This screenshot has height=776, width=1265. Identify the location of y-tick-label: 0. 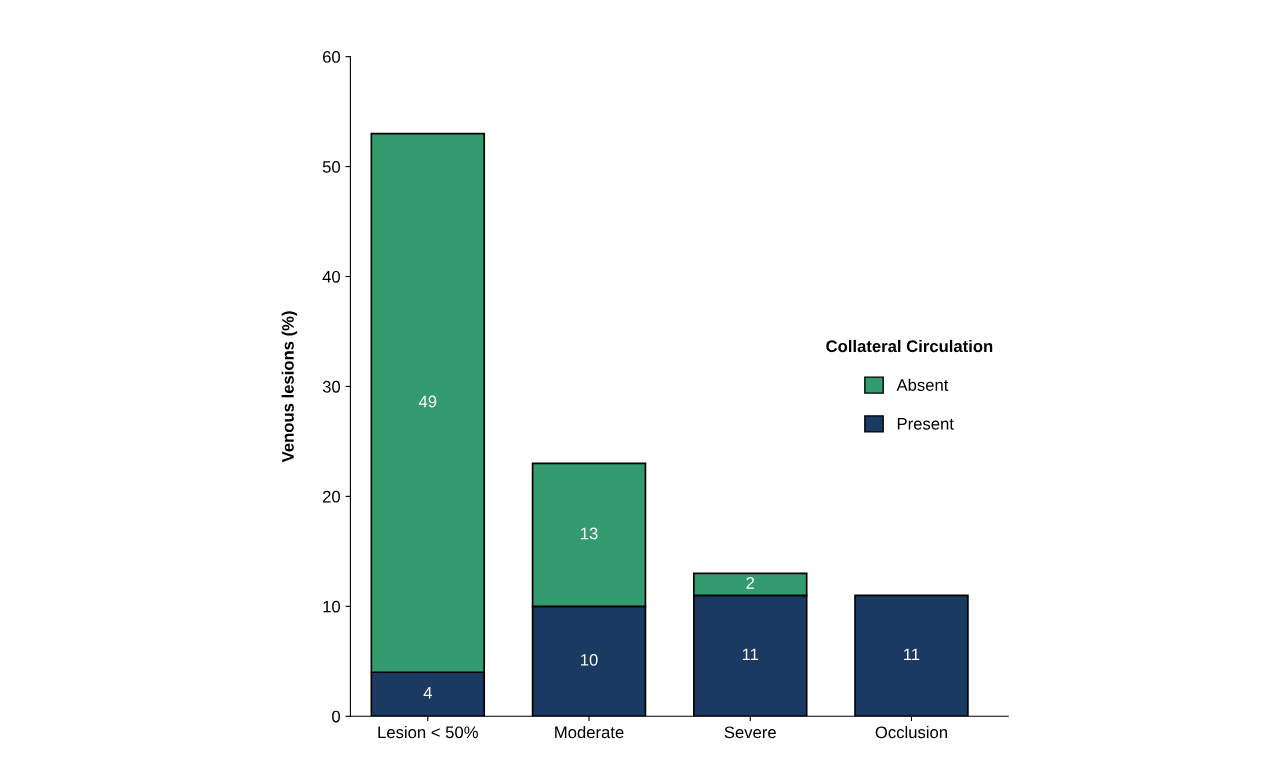
(336, 716).